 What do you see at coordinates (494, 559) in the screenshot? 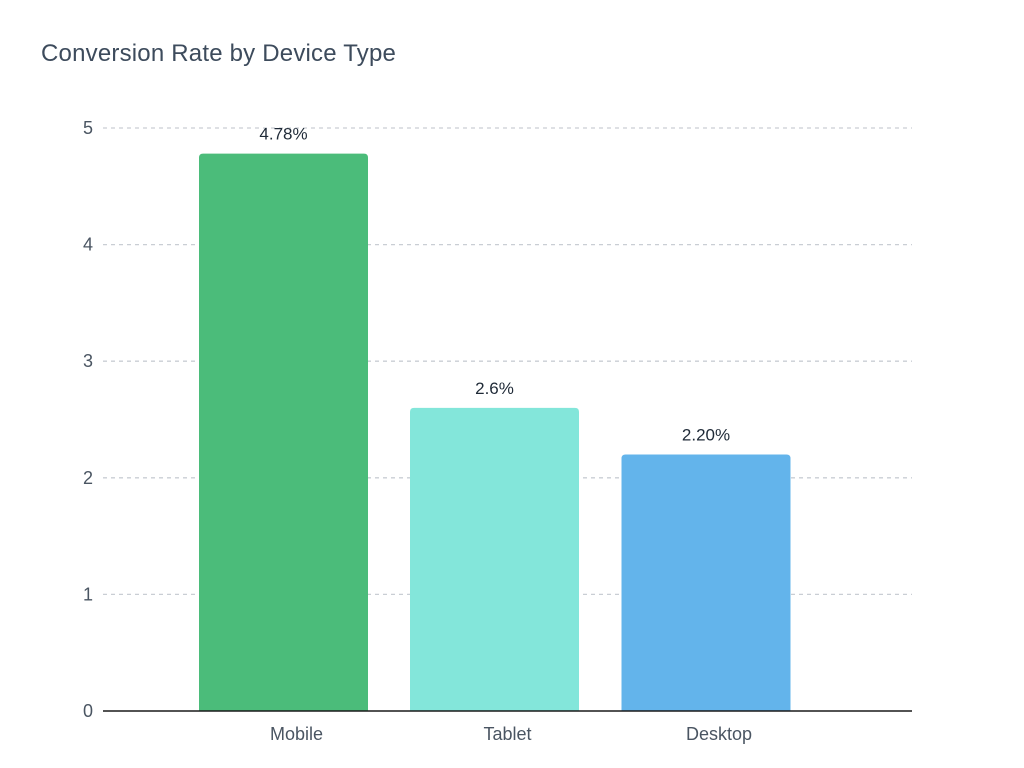
I see `bar-tablet` at bounding box center [494, 559].